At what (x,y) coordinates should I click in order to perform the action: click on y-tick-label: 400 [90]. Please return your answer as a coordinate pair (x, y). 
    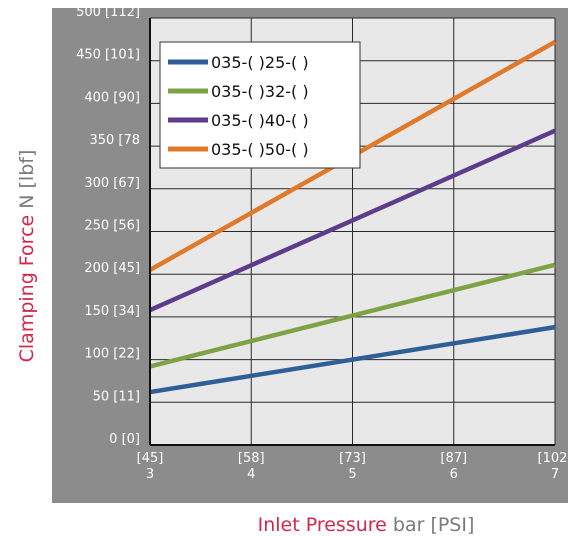
    Looking at the image, I should click on (112, 97).